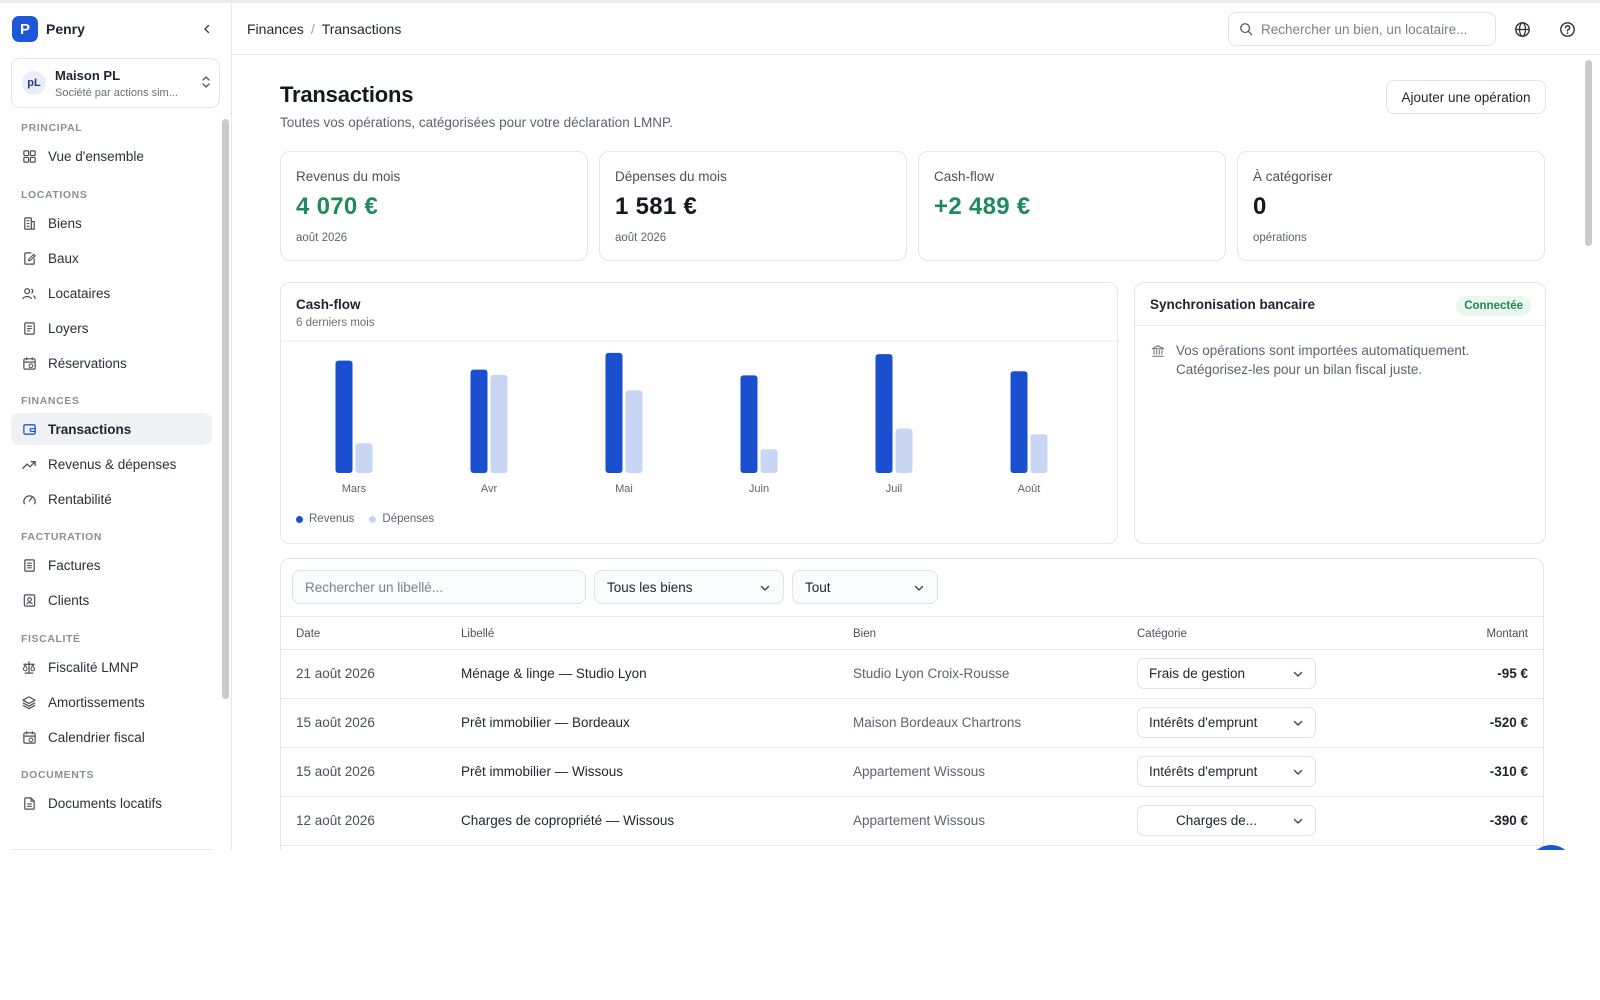 The height and width of the screenshot is (1000, 1600). What do you see at coordinates (434, 206) in the screenshot?
I see `stat-card-revenus: Revenus du mois 4 070 € août 2026` at bounding box center [434, 206].